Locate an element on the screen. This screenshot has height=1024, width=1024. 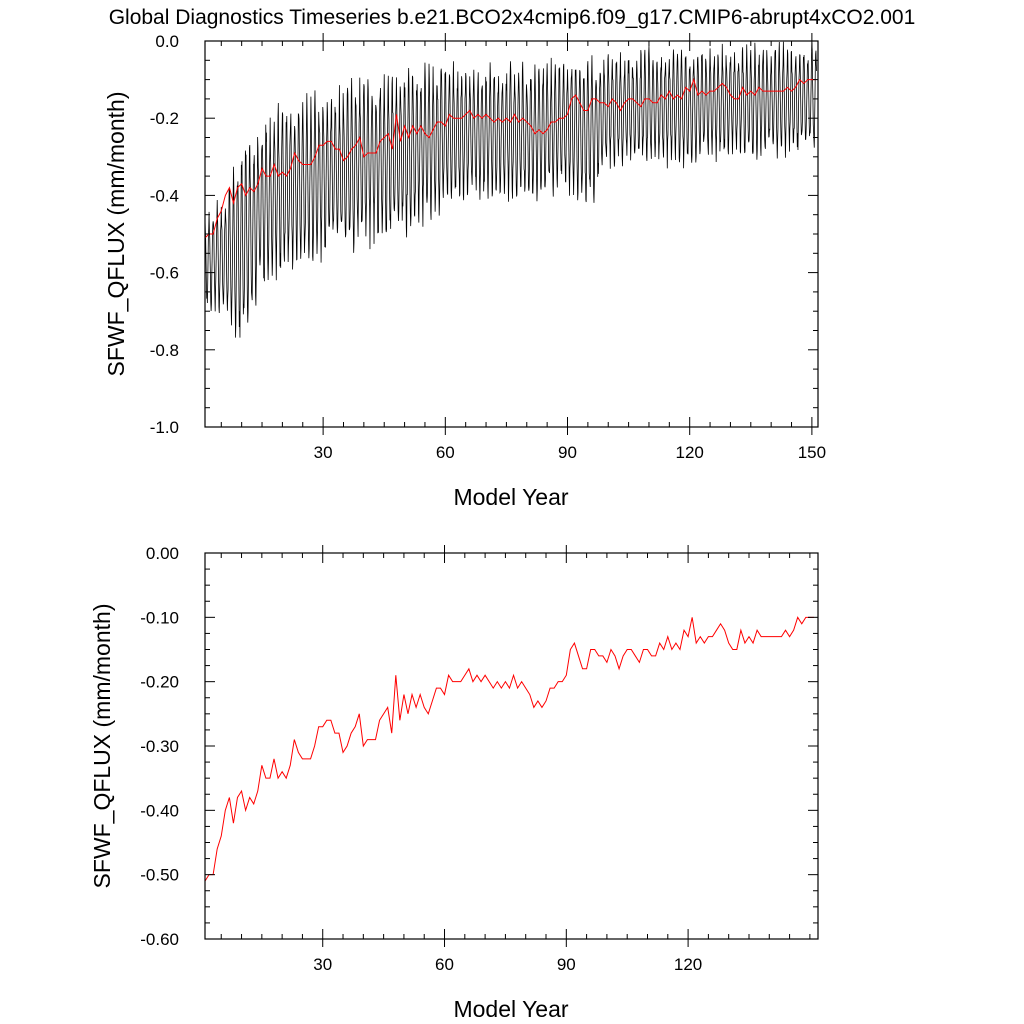
bottom-x-tick-label: 90 is located at coordinates (566, 964).